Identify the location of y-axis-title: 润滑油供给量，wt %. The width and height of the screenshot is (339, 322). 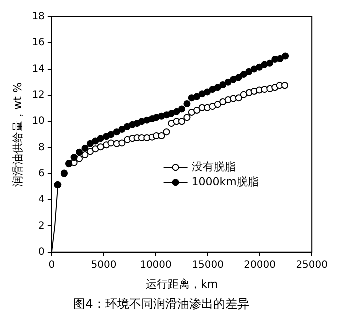
(17, 134).